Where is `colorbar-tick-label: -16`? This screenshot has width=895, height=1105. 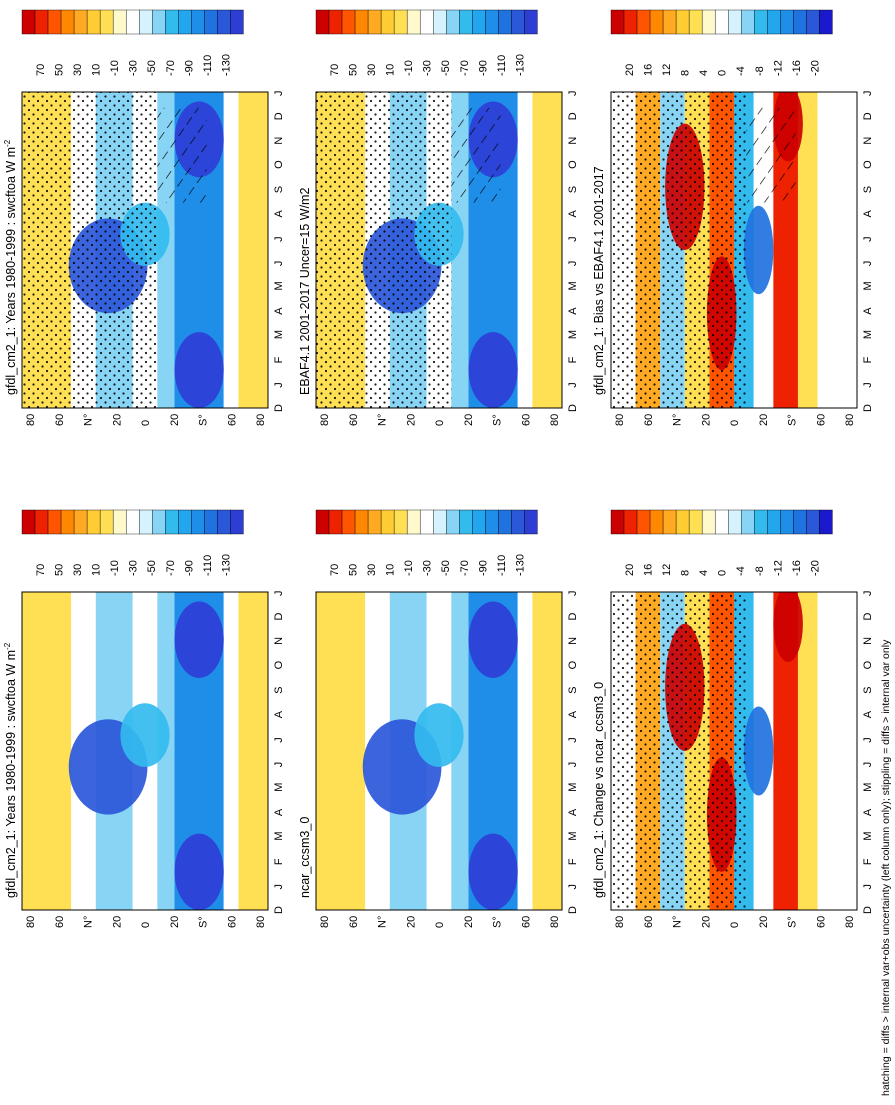
colorbar-tick-label: -16 is located at coordinates (797, 68).